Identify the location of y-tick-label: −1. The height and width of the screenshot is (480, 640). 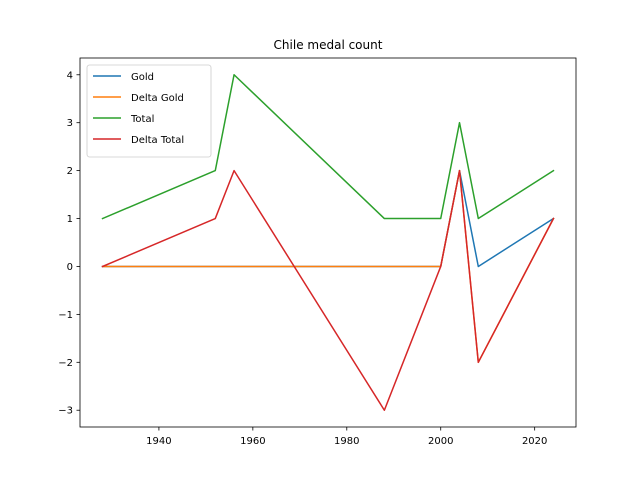
(65, 315).